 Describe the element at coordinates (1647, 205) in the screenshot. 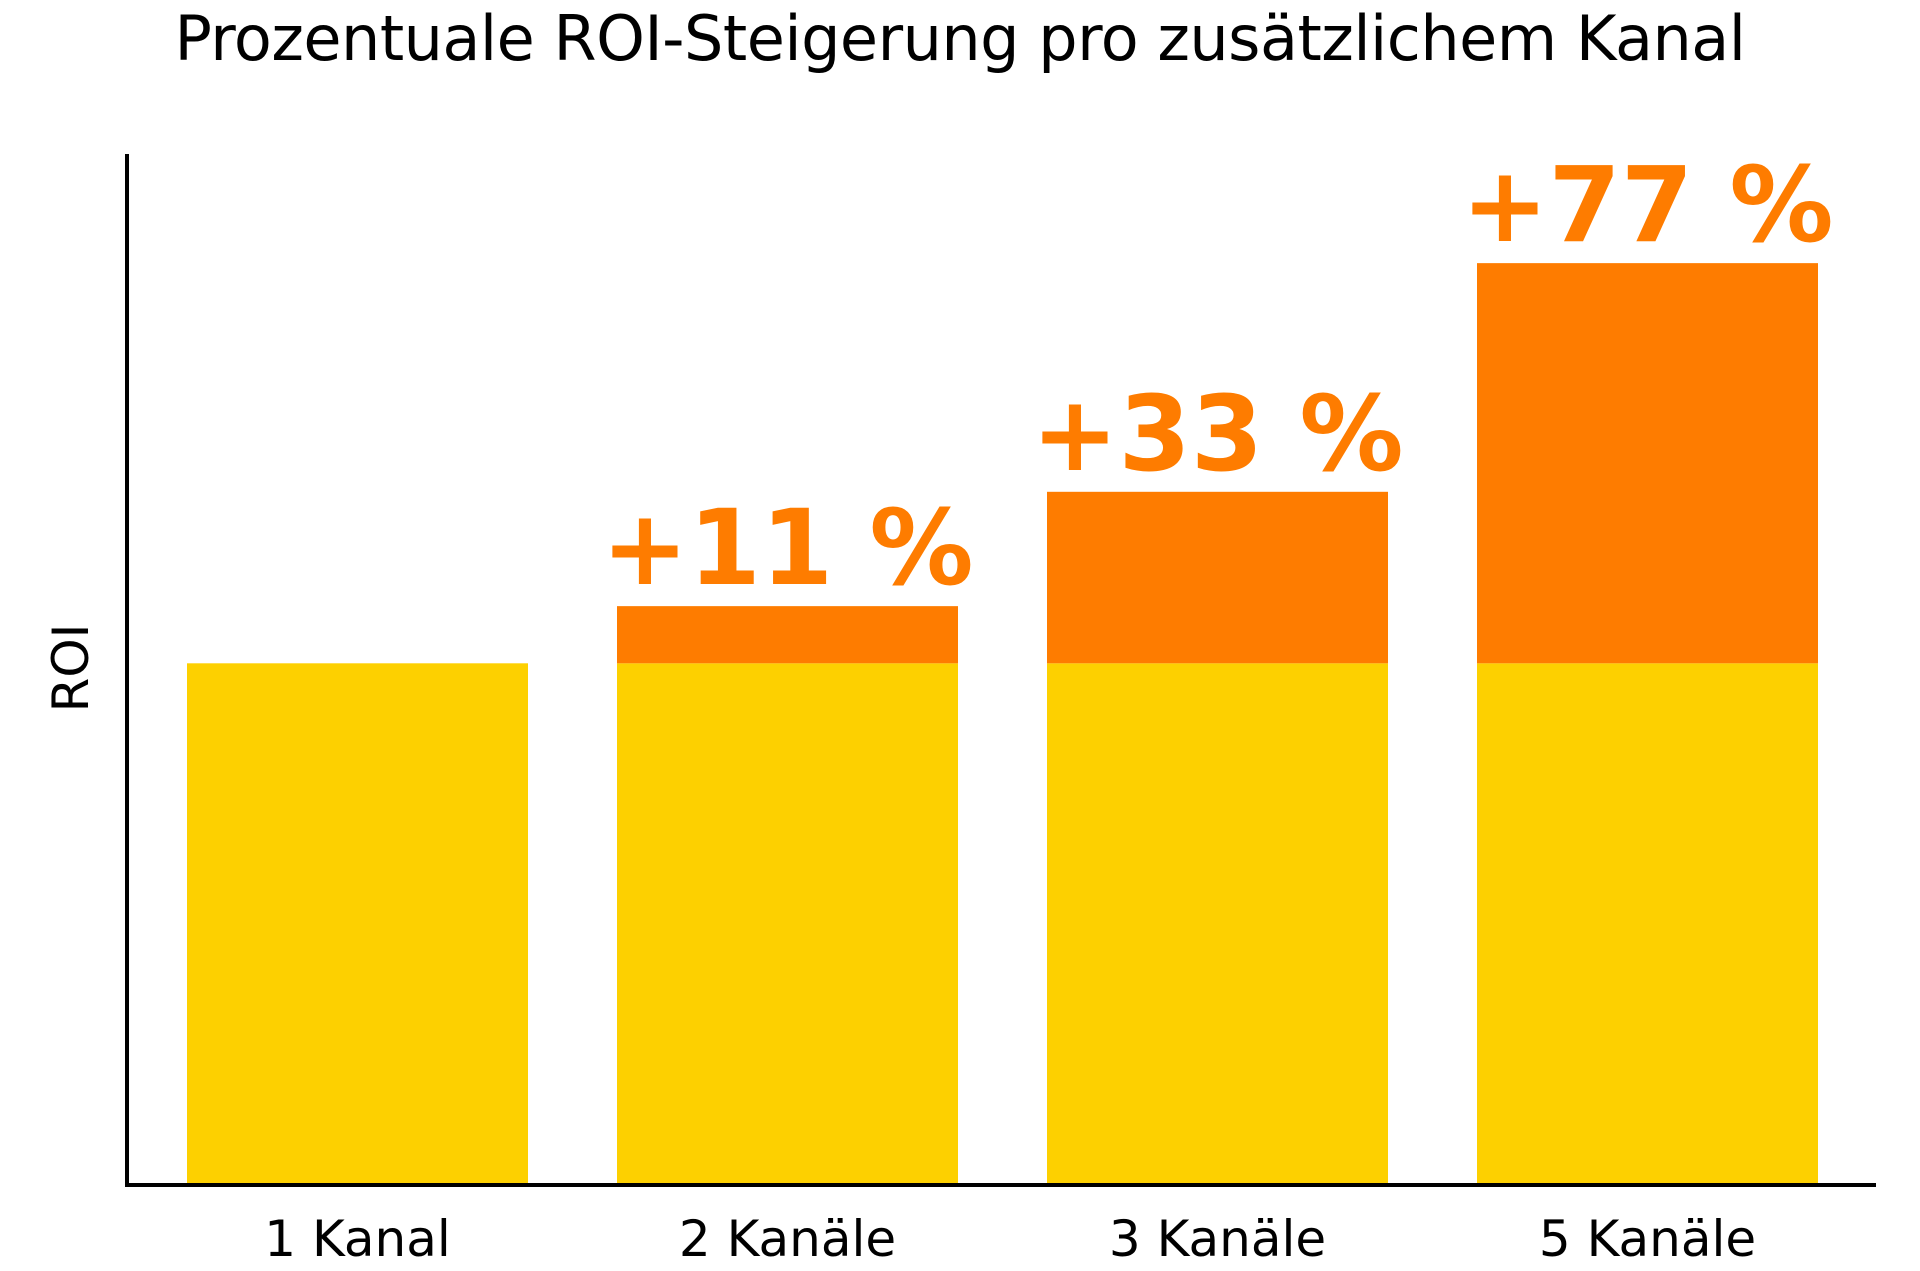

I see `bar-data-label: +77 %` at that location.